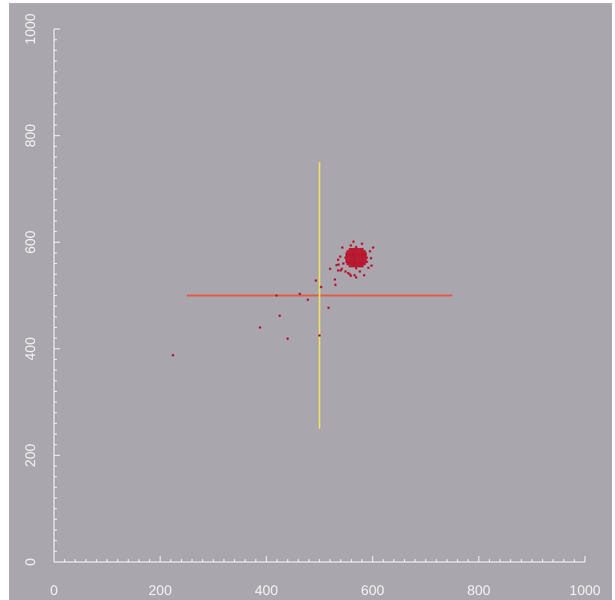 The image size is (615, 600). I want to click on x-tick-label: 1000, so click(585, 590).